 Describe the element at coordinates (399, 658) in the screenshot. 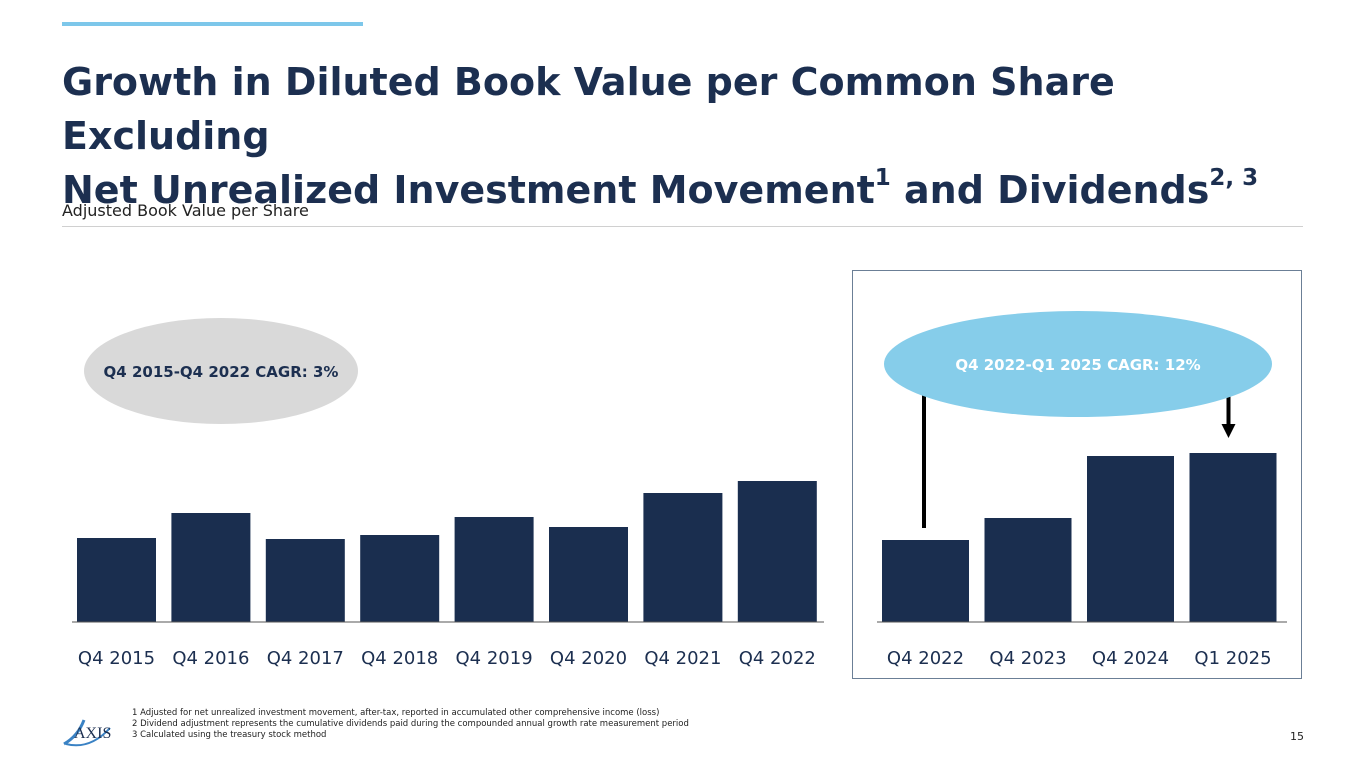

I see `x-tick-label-left-4: Q4 2018` at that location.